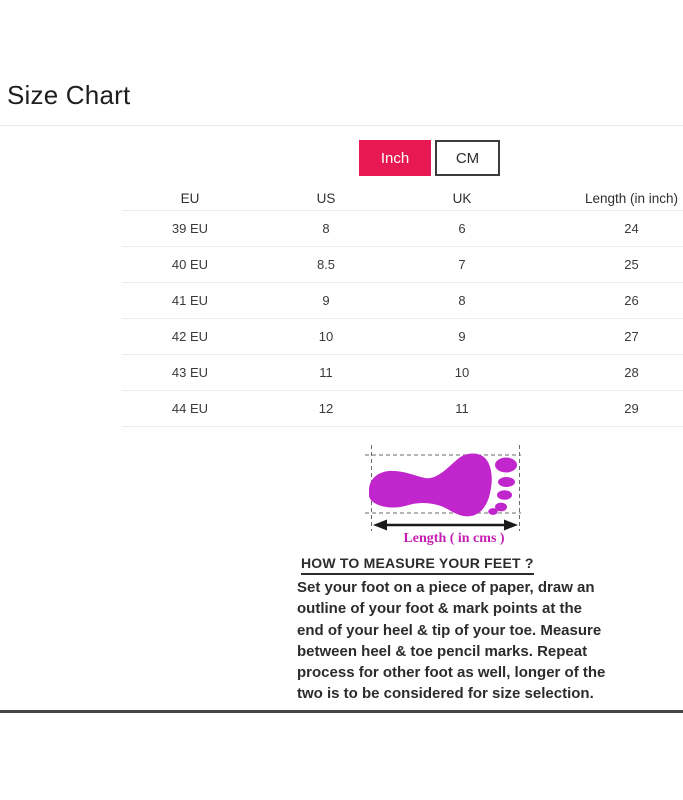  Describe the element at coordinates (326, 228) in the screenshot. I see `cell-us: 8` at that location.